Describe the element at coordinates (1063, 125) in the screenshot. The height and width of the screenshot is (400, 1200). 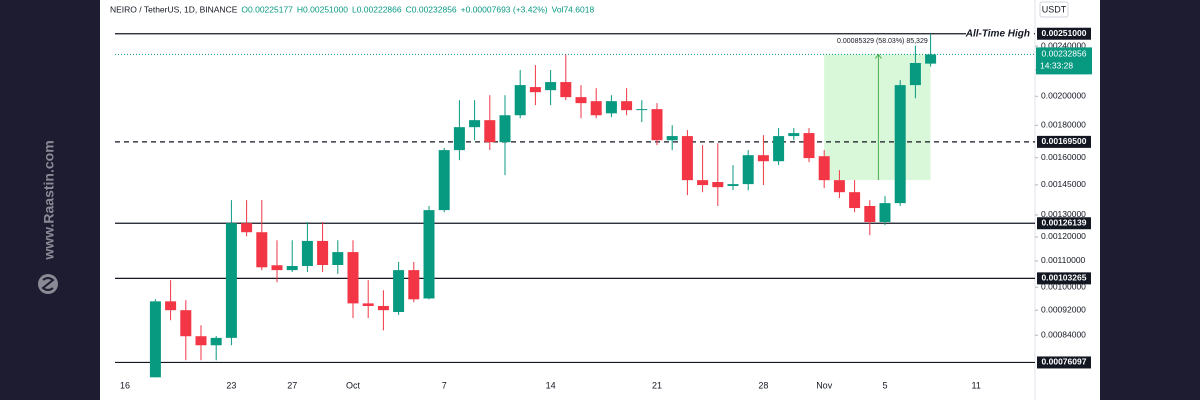
I see `y-tick-label: 0.00180000` at that location.